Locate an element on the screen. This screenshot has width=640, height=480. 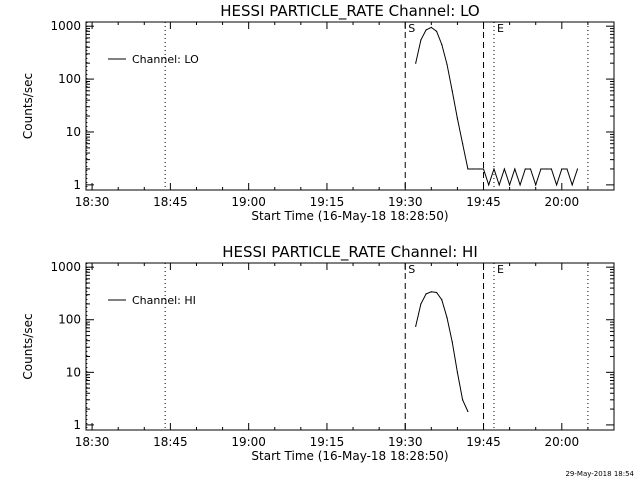
panel2-ytick-label: 1000 is located at coordinates (65, 267).